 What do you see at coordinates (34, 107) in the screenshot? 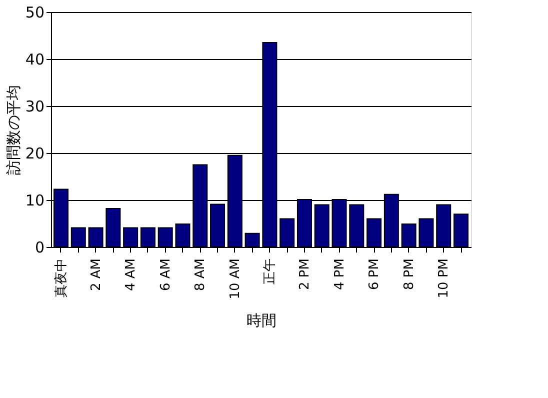
I see `y-tick-label: 30` at bounding box center [34, 107].